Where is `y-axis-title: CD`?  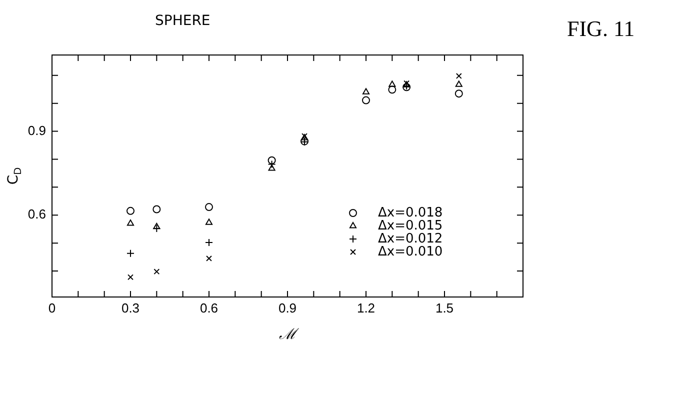
y-axis-title: CD is located at coordinates (15, 176).